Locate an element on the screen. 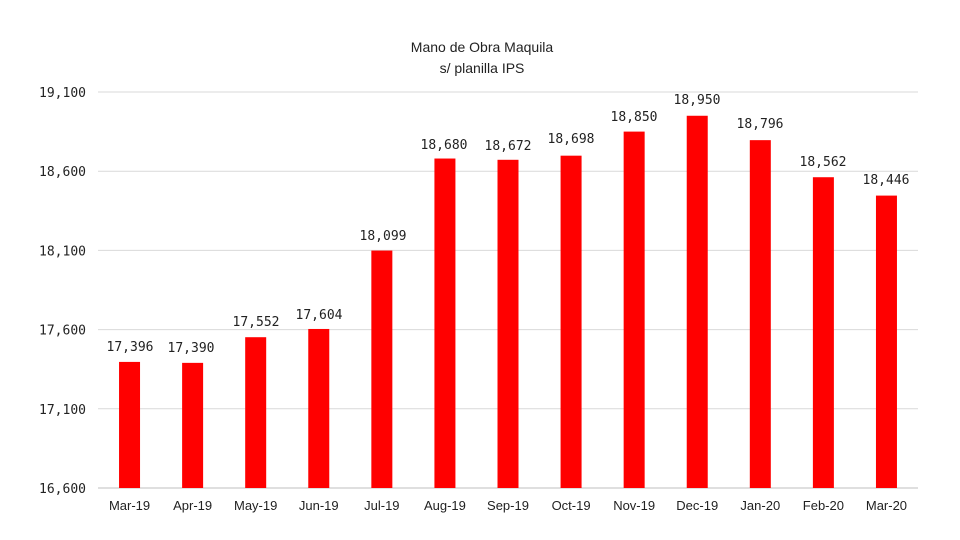 This screenshot has width=960, height=540. x-tick-label: Jun-19 is located at coordinates (319, 505).